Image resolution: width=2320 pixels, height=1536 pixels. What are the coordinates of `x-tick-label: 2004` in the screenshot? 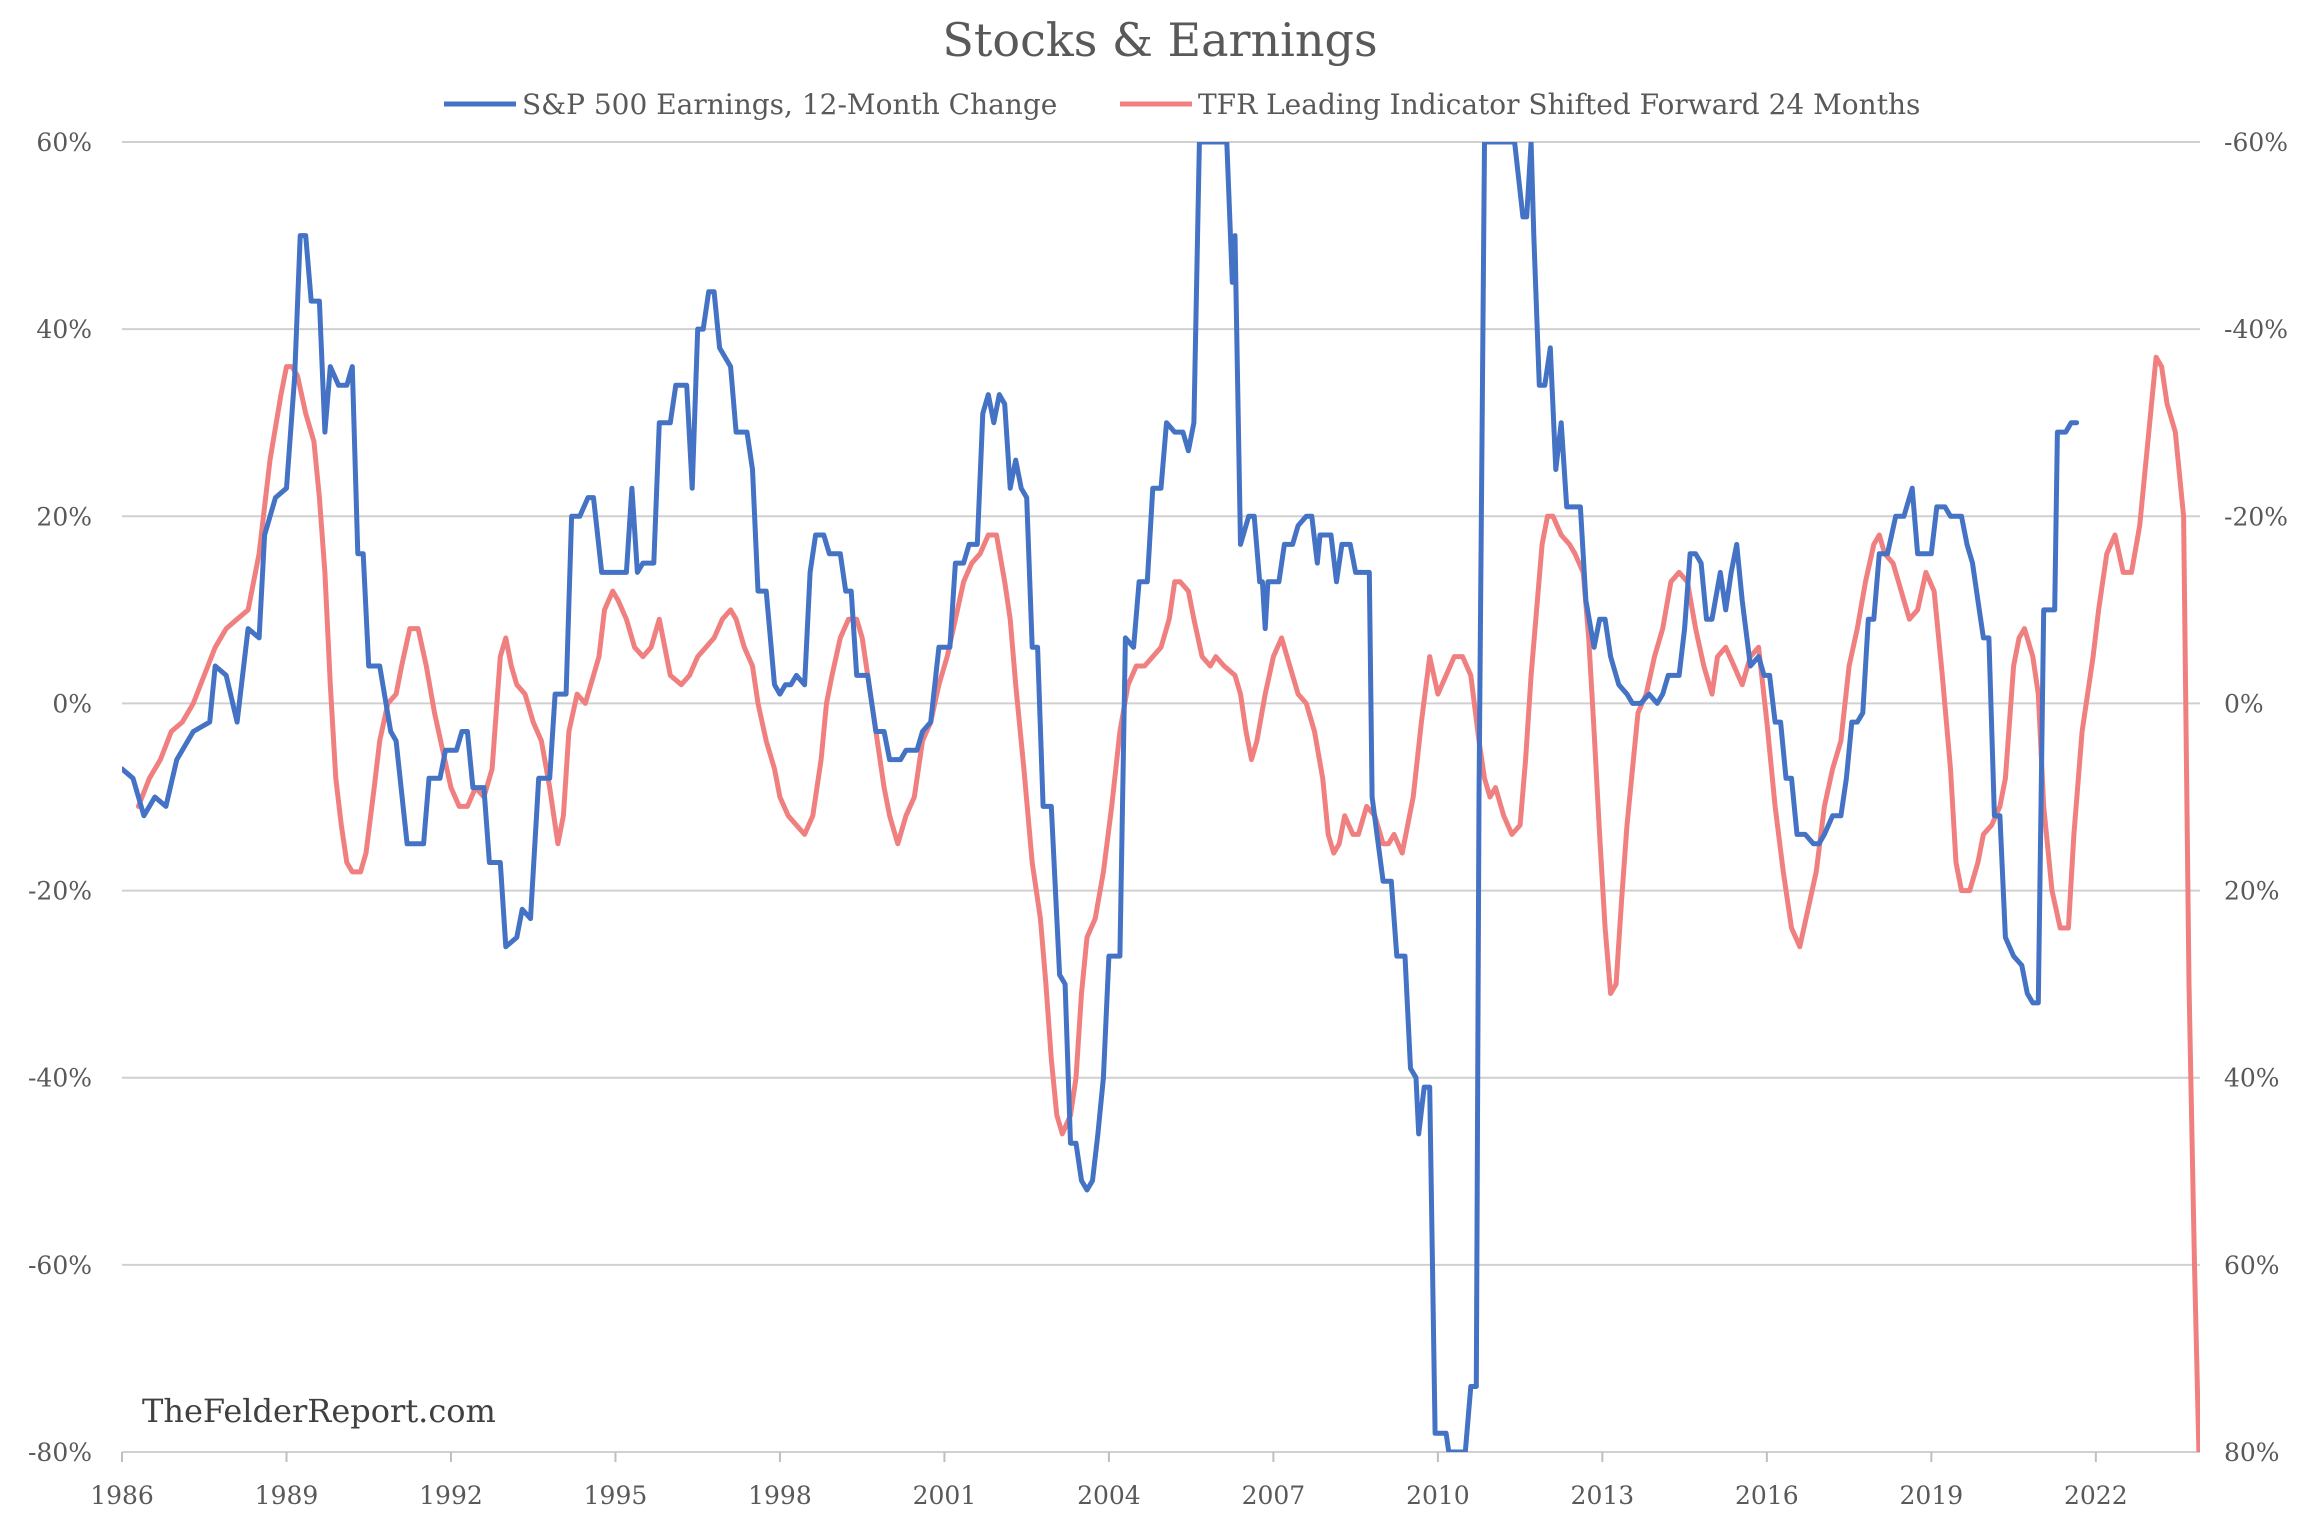 It's located at (1109, 1495).